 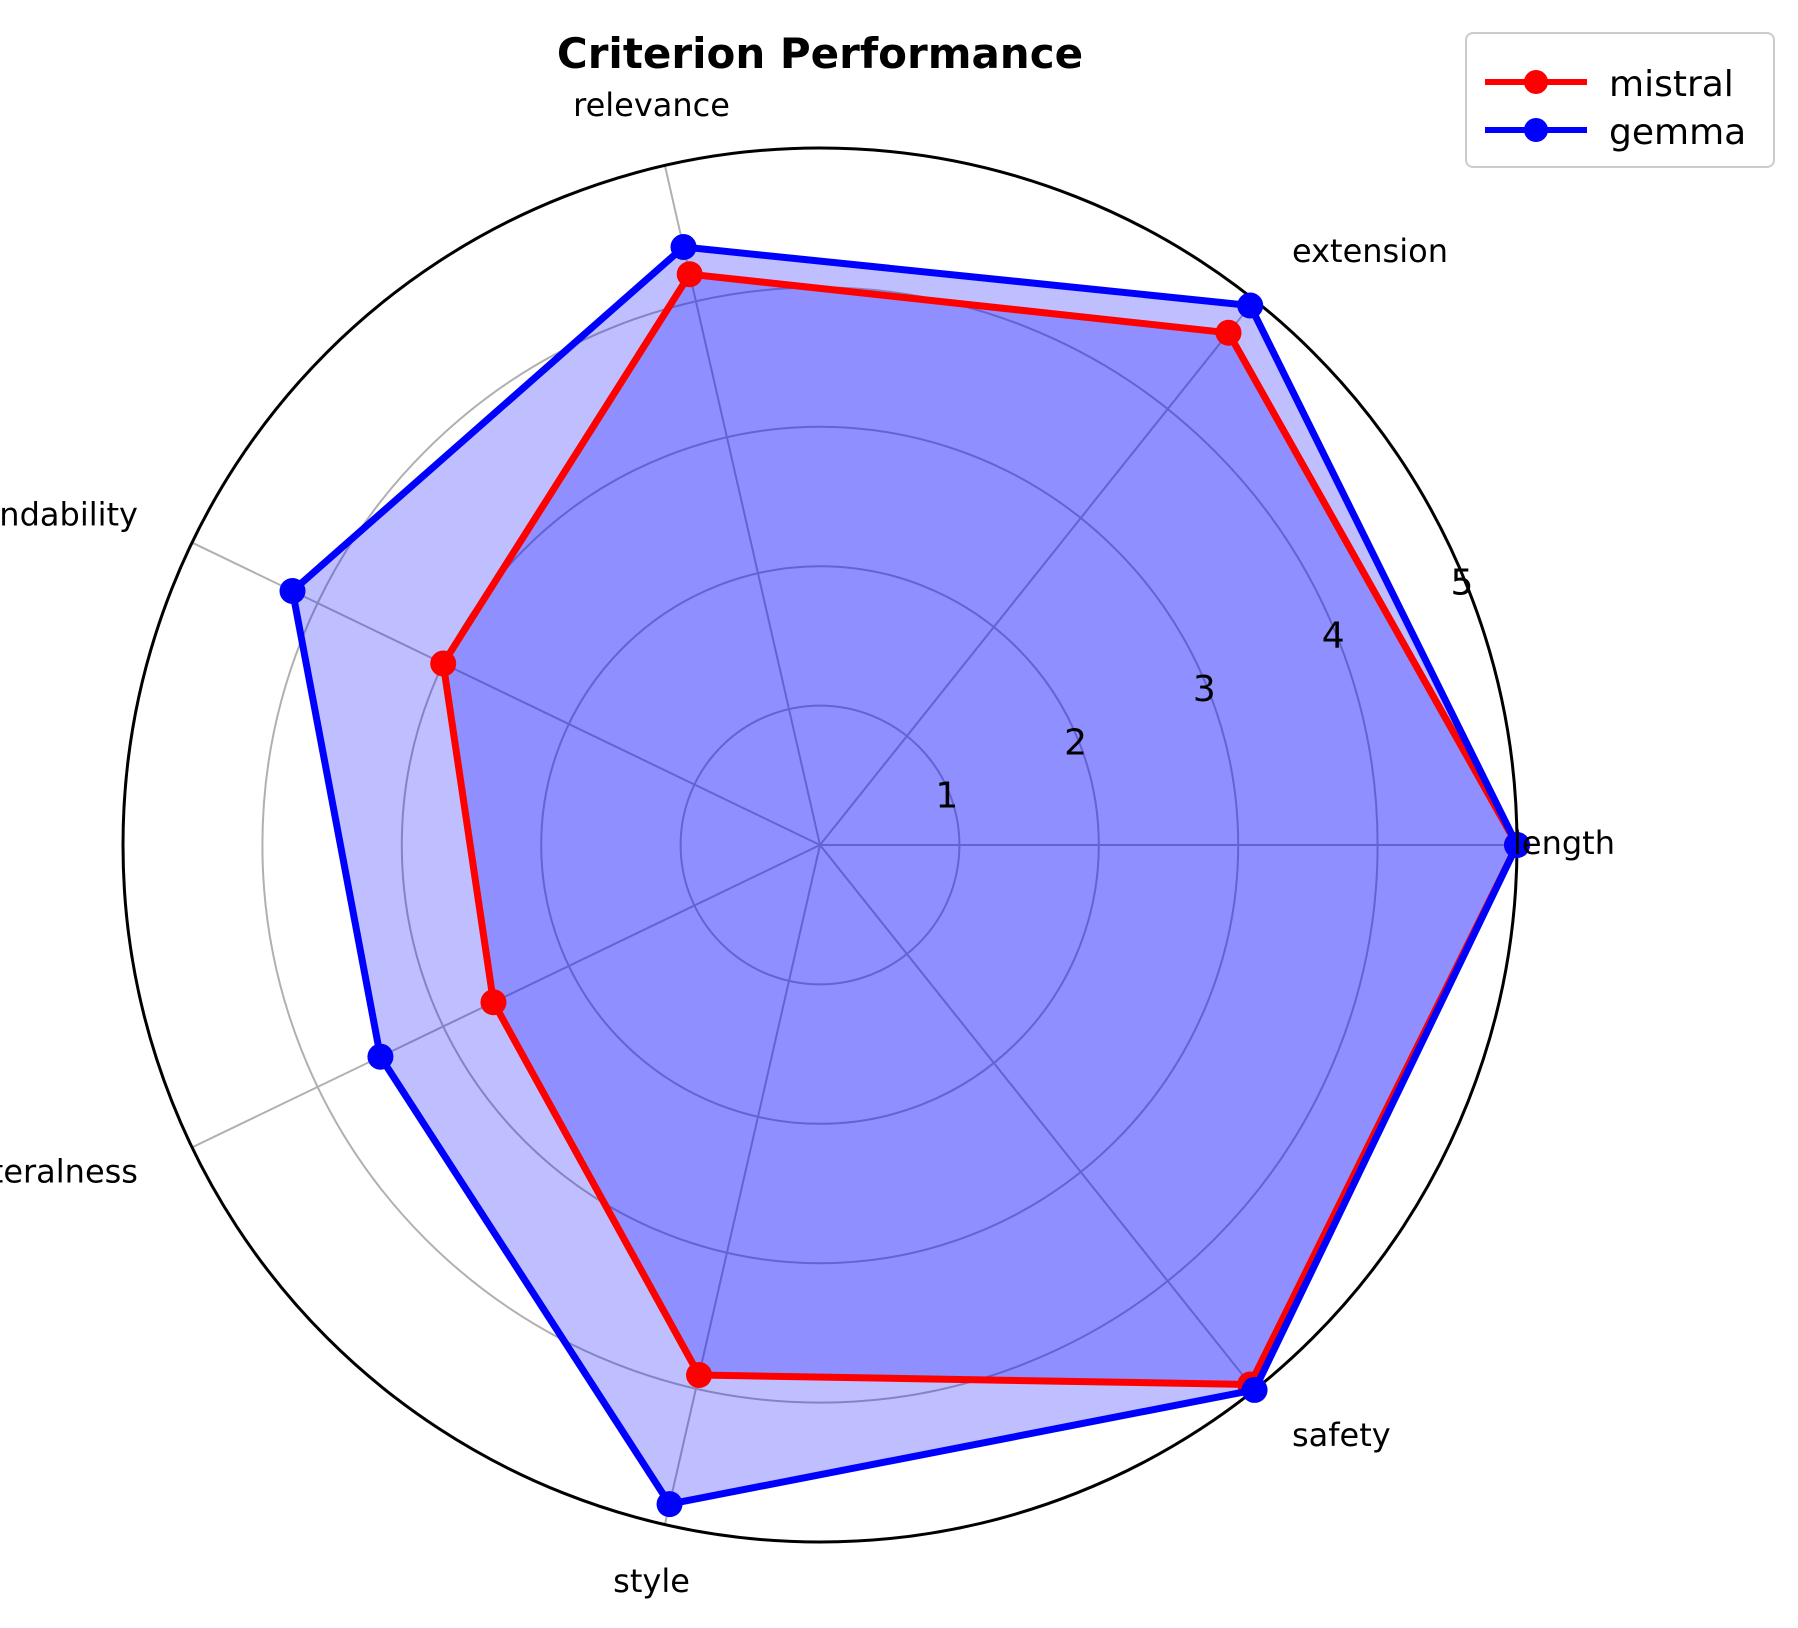 What do you see at coordinates (380, 1056) in the screenshot?
I see `series-point-gemma-literalness` at bounding box center [380, 1056].